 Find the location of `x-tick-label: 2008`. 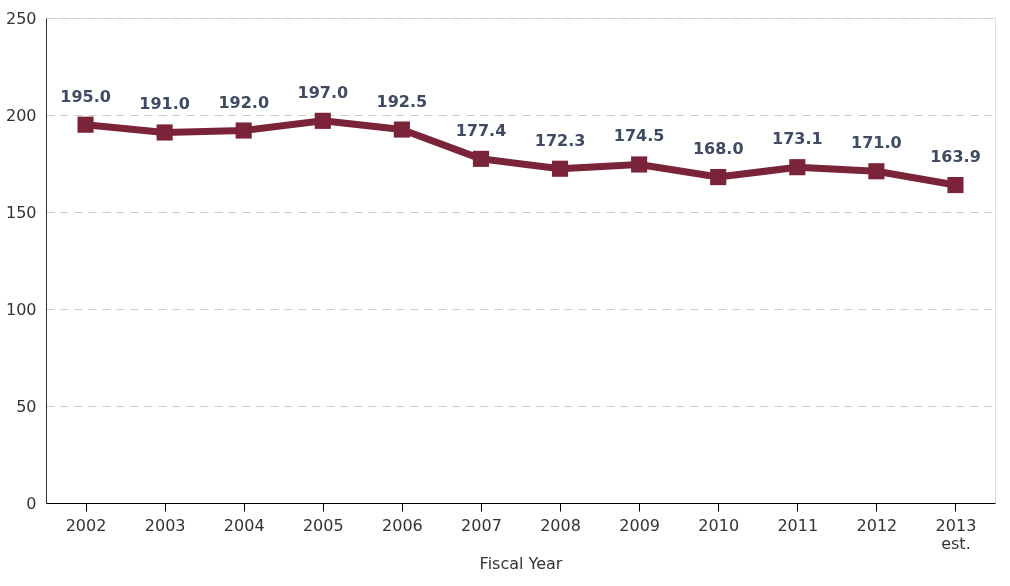

x-tick-label: 2008 is located at coordinates (560, 525).